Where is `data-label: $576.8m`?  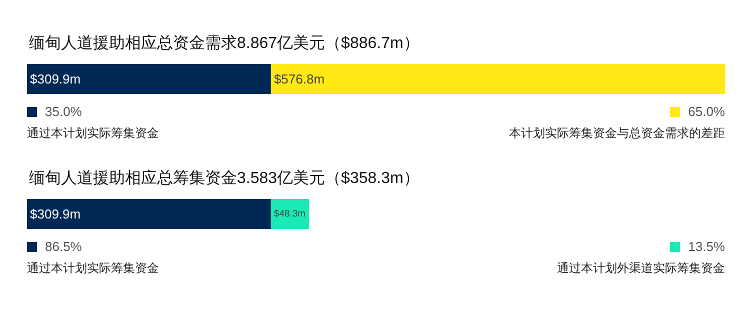
data-label: $576.8m is located at coordinates (299, 79).